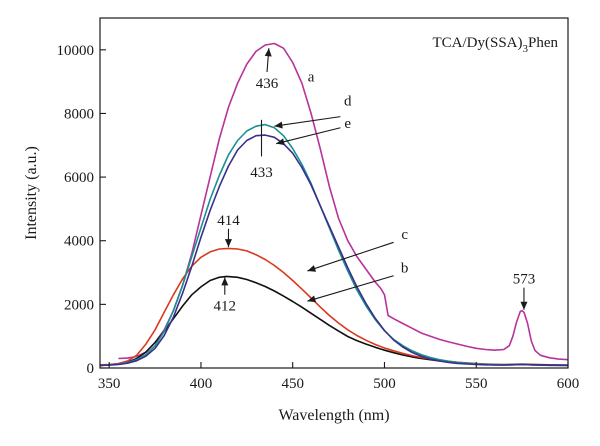  I want to click on y-tick-label: 2000, so click(79, 305).